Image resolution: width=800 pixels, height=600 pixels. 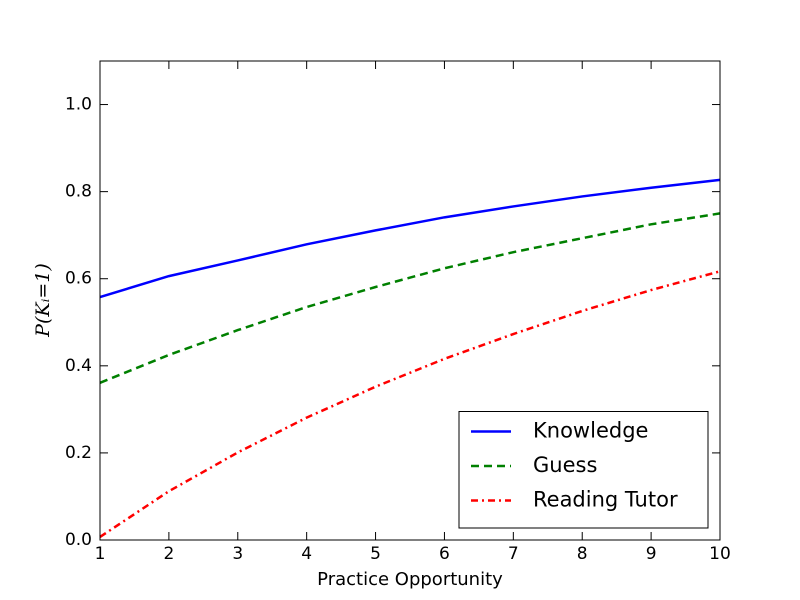 I want to click on y-tick-label: 0.2, so click(x=78, y=453).